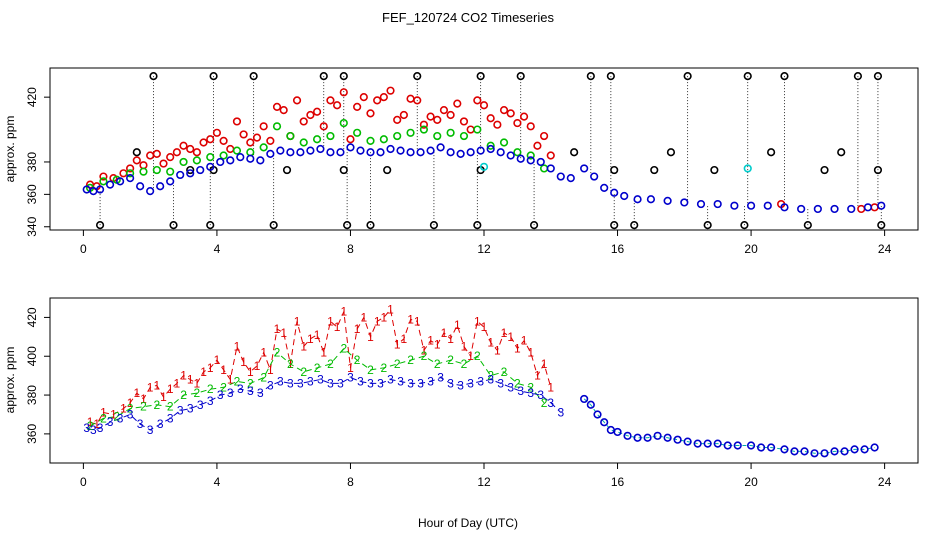  Describe the element at coordinates (729, 426) in the screenshot. I see `tail-series-line` at that location.